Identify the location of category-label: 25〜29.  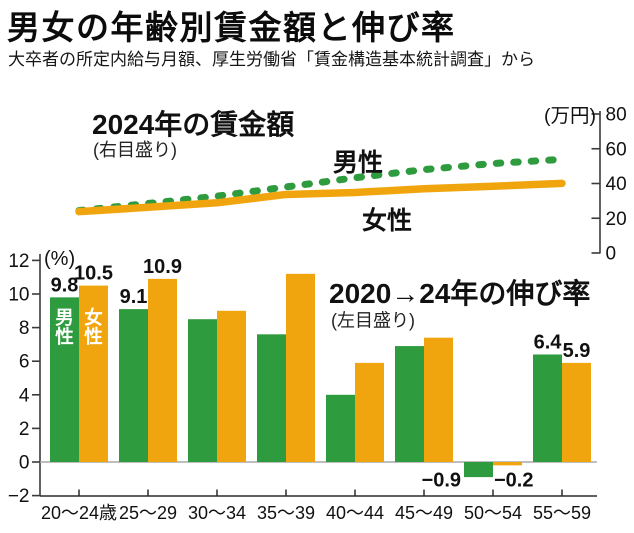
(148, 513).